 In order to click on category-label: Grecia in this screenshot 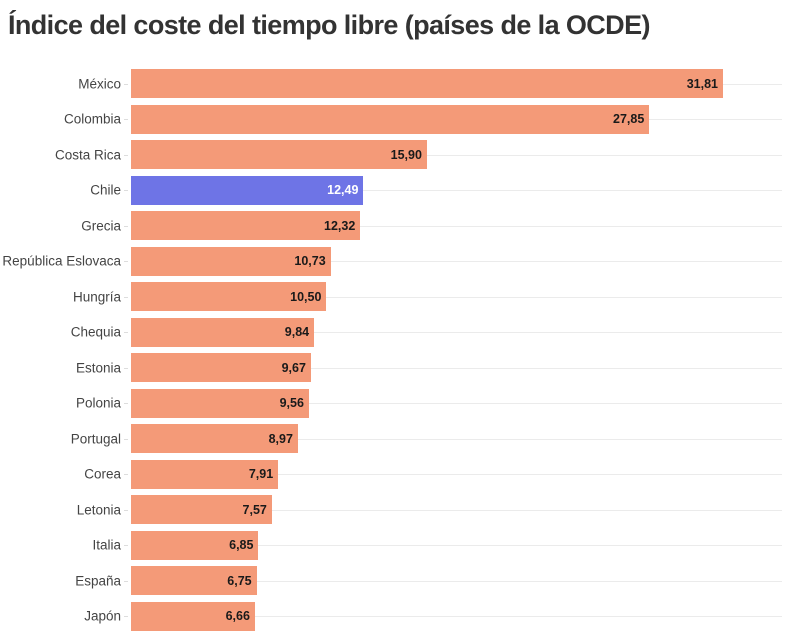, I will do `click(101, 226)`.